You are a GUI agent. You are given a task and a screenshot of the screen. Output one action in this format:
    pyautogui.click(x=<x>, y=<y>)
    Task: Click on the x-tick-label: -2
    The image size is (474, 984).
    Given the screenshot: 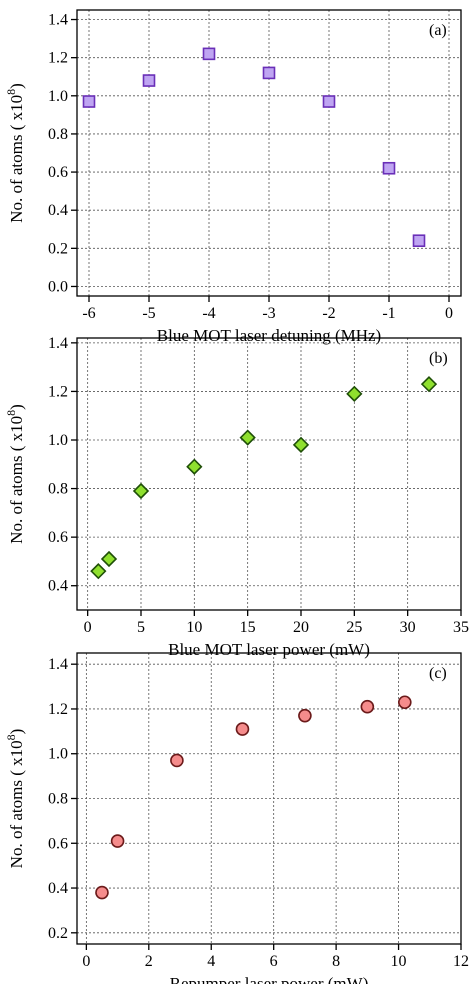 What is the action you would take?
    pyautogui.click(x=328, y=313)
    